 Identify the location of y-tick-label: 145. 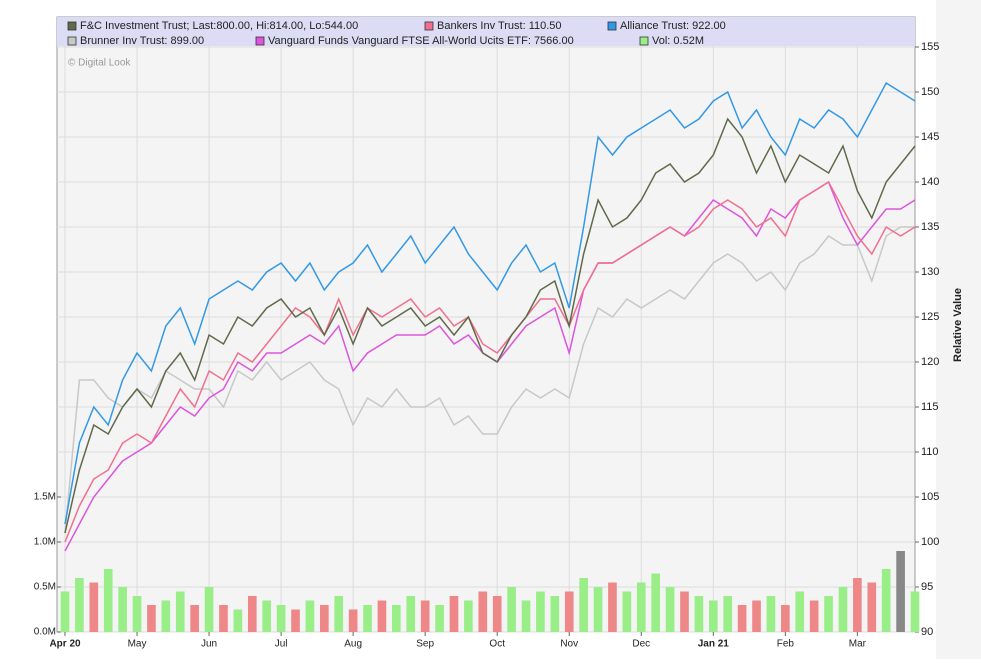
(930, 137).